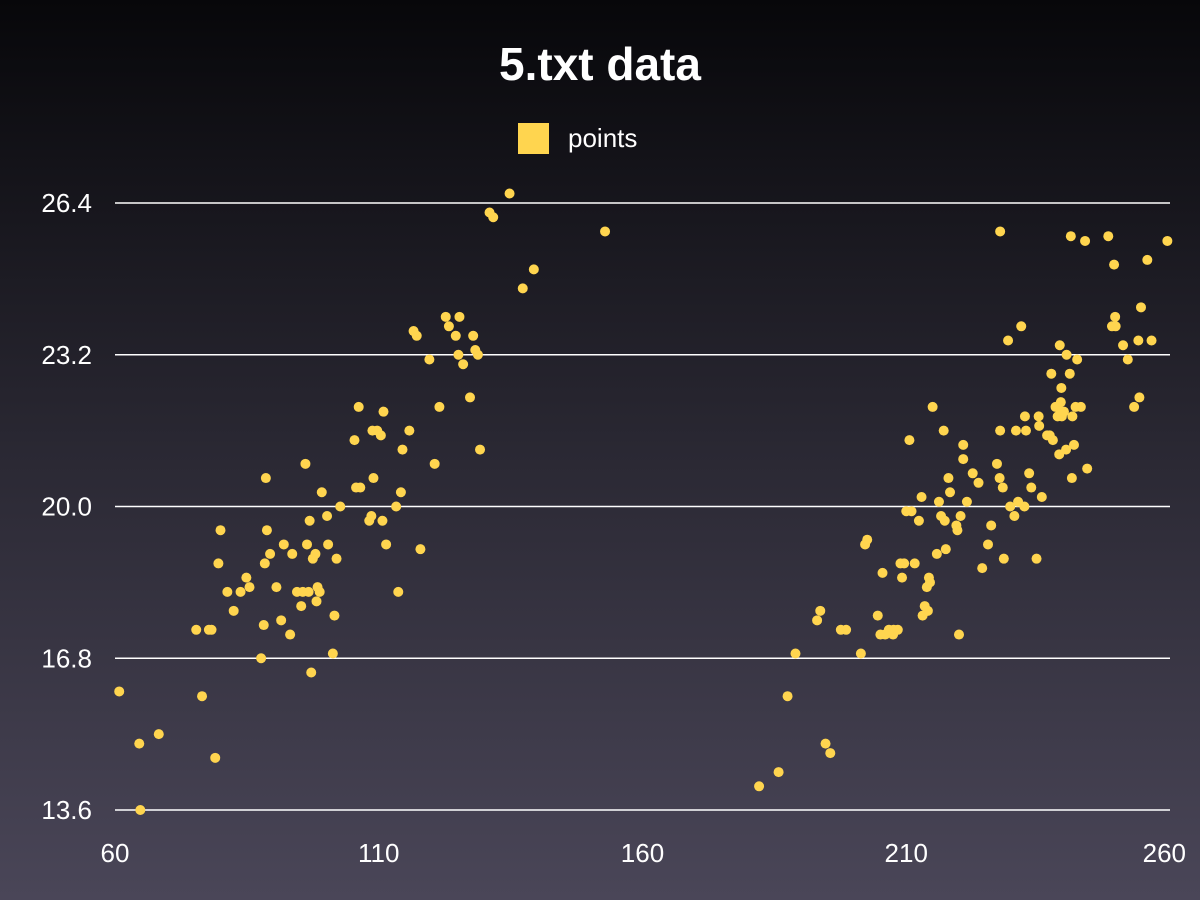  Describe the element at coordinates (600, 64) in the screenshot. I see `chart-title: 5.txt data` at that location.